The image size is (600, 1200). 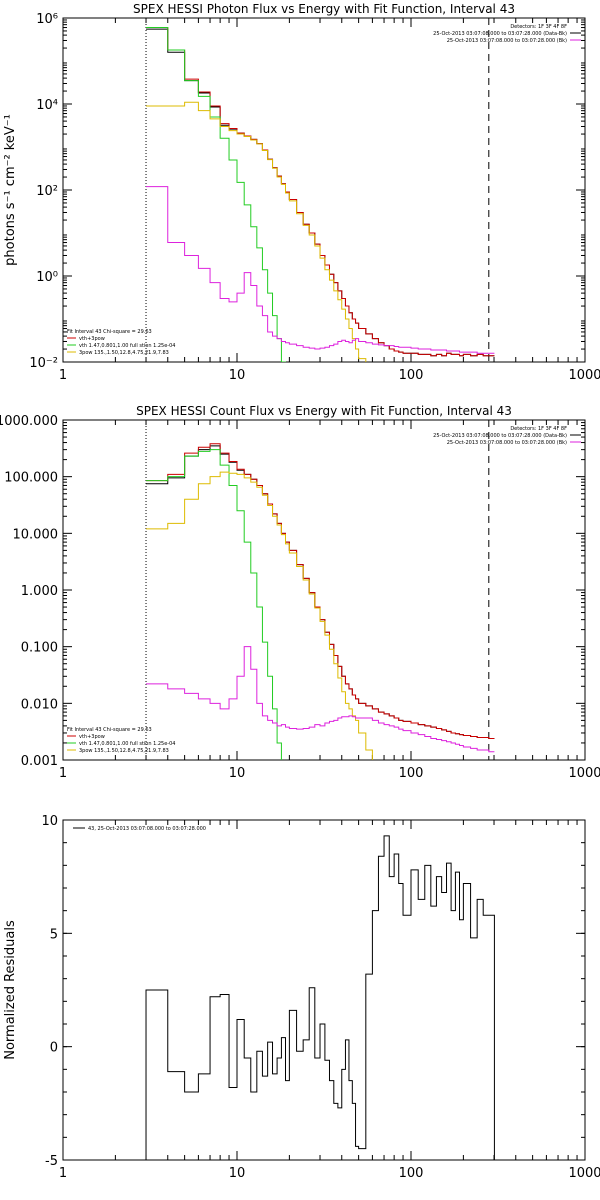 What do you see at coordinates (10, 190) in the screenshot?
I see `y-axis-label: photons s⁻¹ cm⁻² keV⁻¹` at bounding box center [10, 190].